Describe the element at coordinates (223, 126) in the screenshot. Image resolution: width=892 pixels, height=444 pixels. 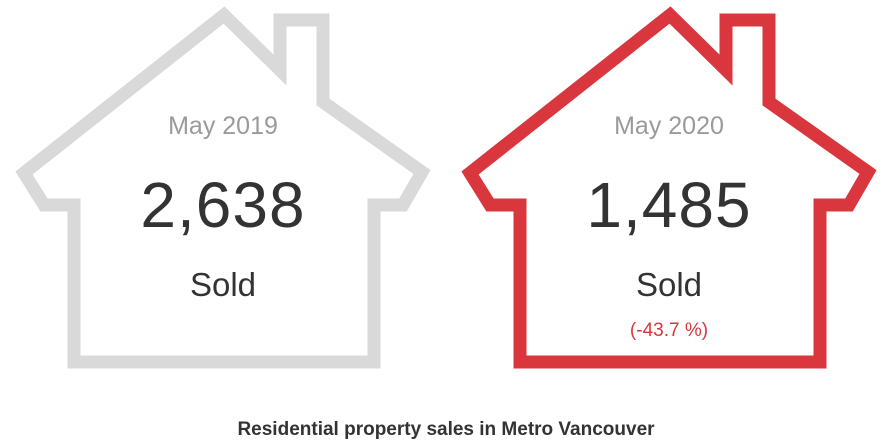
I see `period-label: May 2019` at that location.